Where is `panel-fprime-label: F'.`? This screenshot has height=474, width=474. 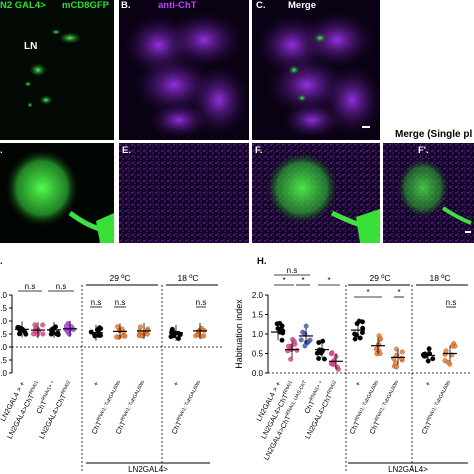 panel-fprime-label: F'. is located at coordinates (423, 150).